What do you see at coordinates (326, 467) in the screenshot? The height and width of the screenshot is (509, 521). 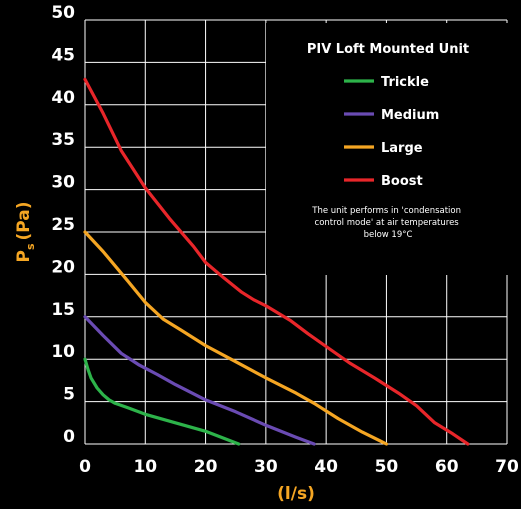 I see `x-tick-label: 40` at bounding box center [326, 467].